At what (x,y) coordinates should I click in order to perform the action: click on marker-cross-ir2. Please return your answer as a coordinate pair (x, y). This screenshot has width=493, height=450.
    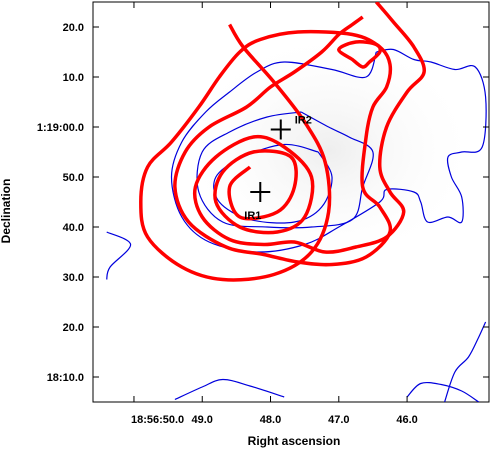
    Looking at the image, I should click on (280, 129).